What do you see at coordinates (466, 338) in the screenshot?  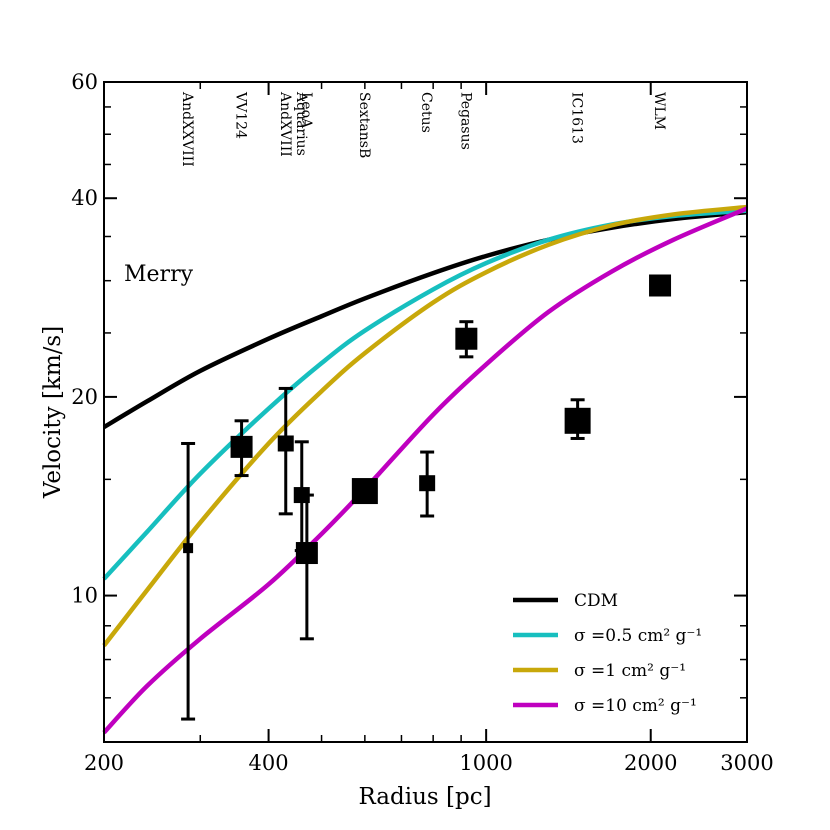 I see `data-point-Pegasus` at bounding box center [466, 338].